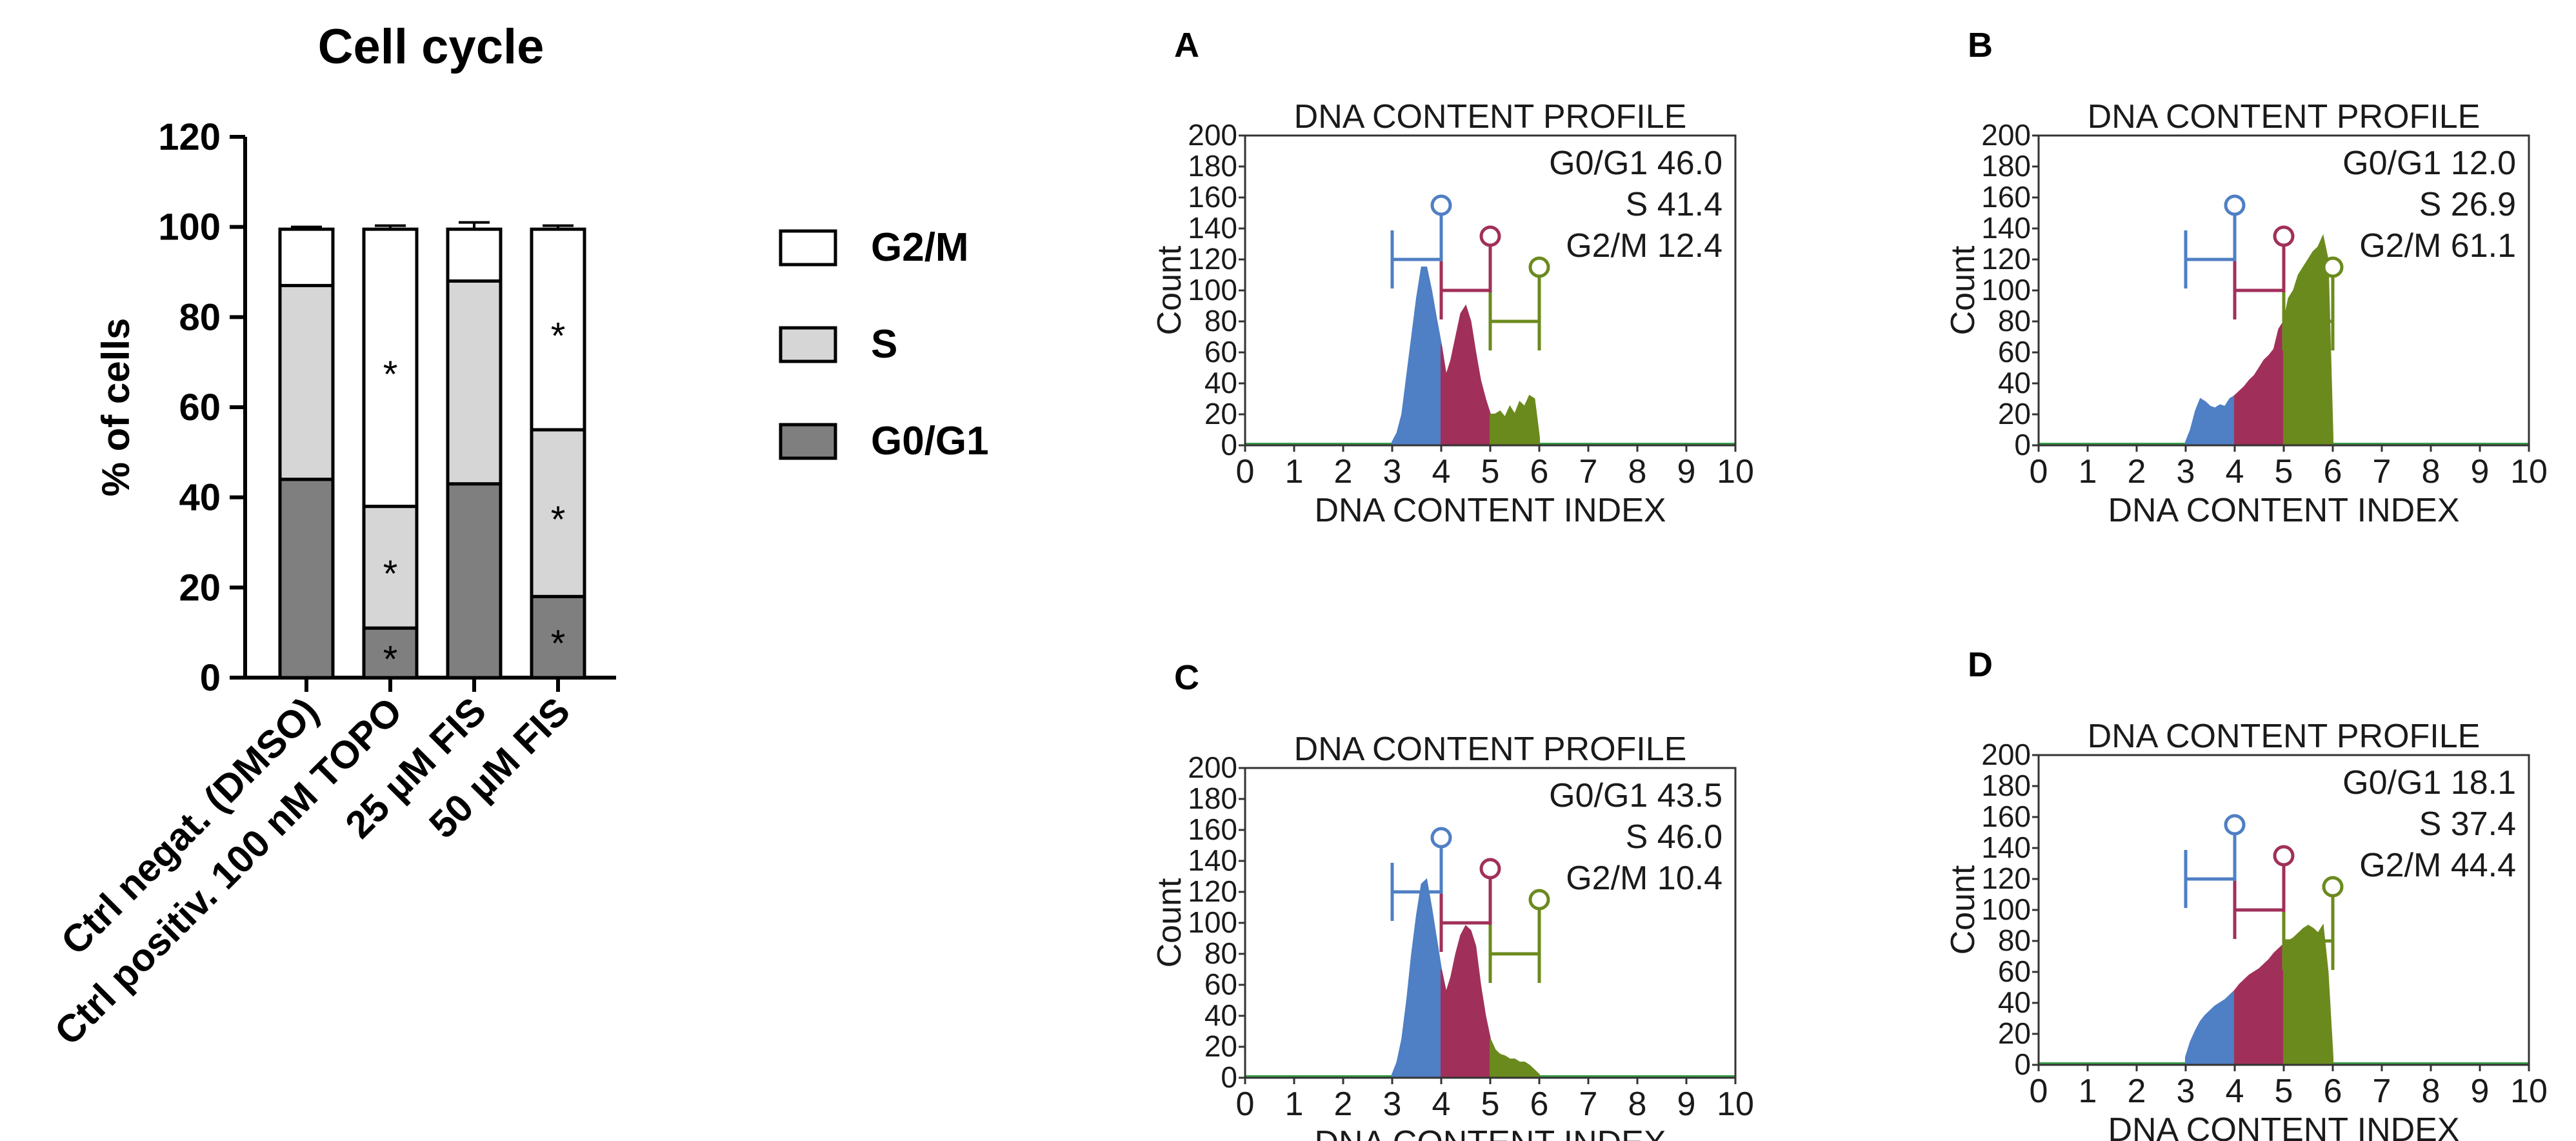 This screenshot has height=1141, width=2576. Describe the element at coordinates (1963, 909) in the screenshot. I see `histogram-ylabel: Count` at that location.